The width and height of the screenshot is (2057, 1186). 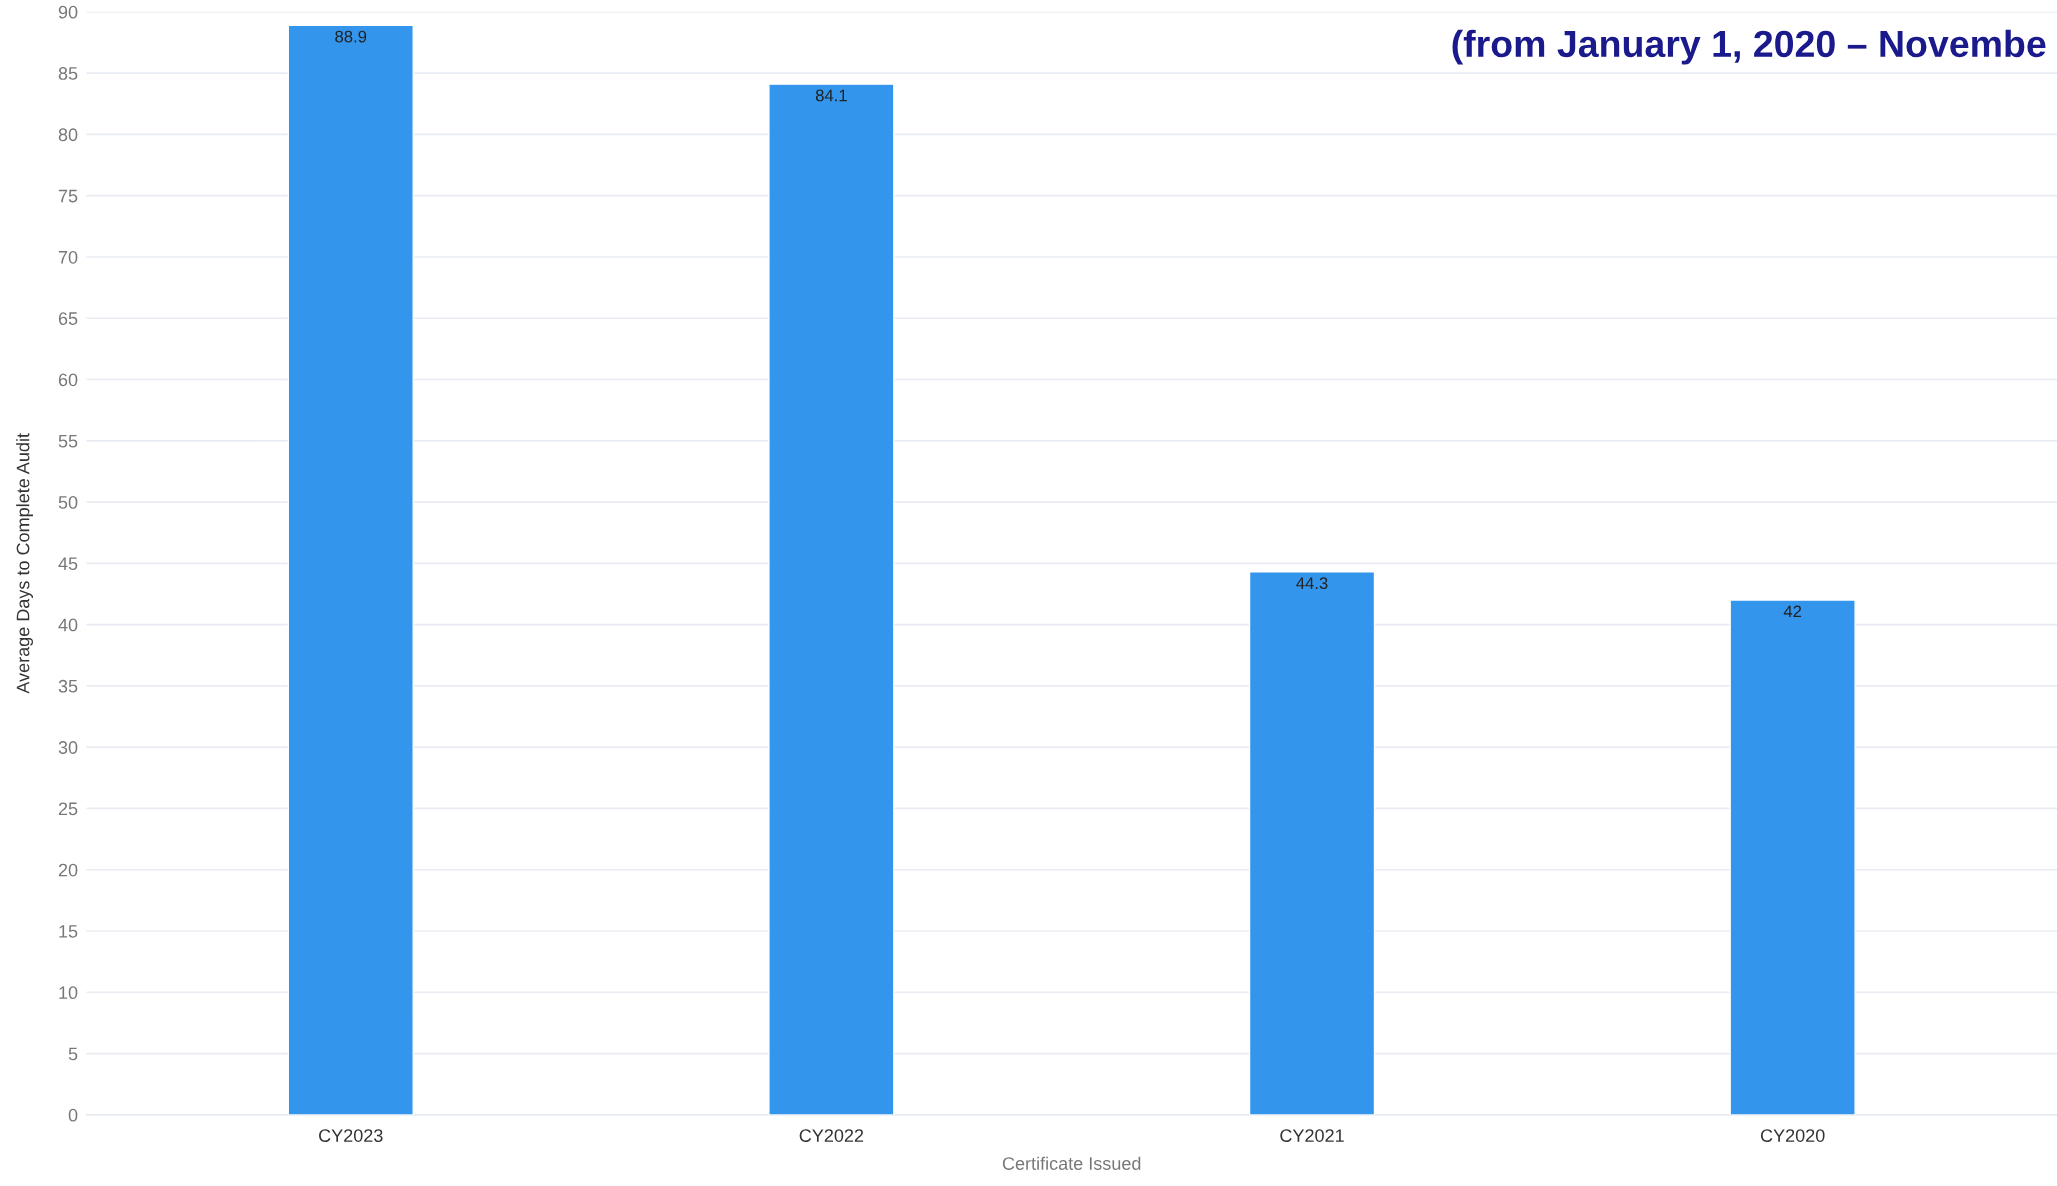 What do you see at coordinates (68, 318) in the screenshot?
I see `y-tick-label: 65` at bounding box center [68, 318].